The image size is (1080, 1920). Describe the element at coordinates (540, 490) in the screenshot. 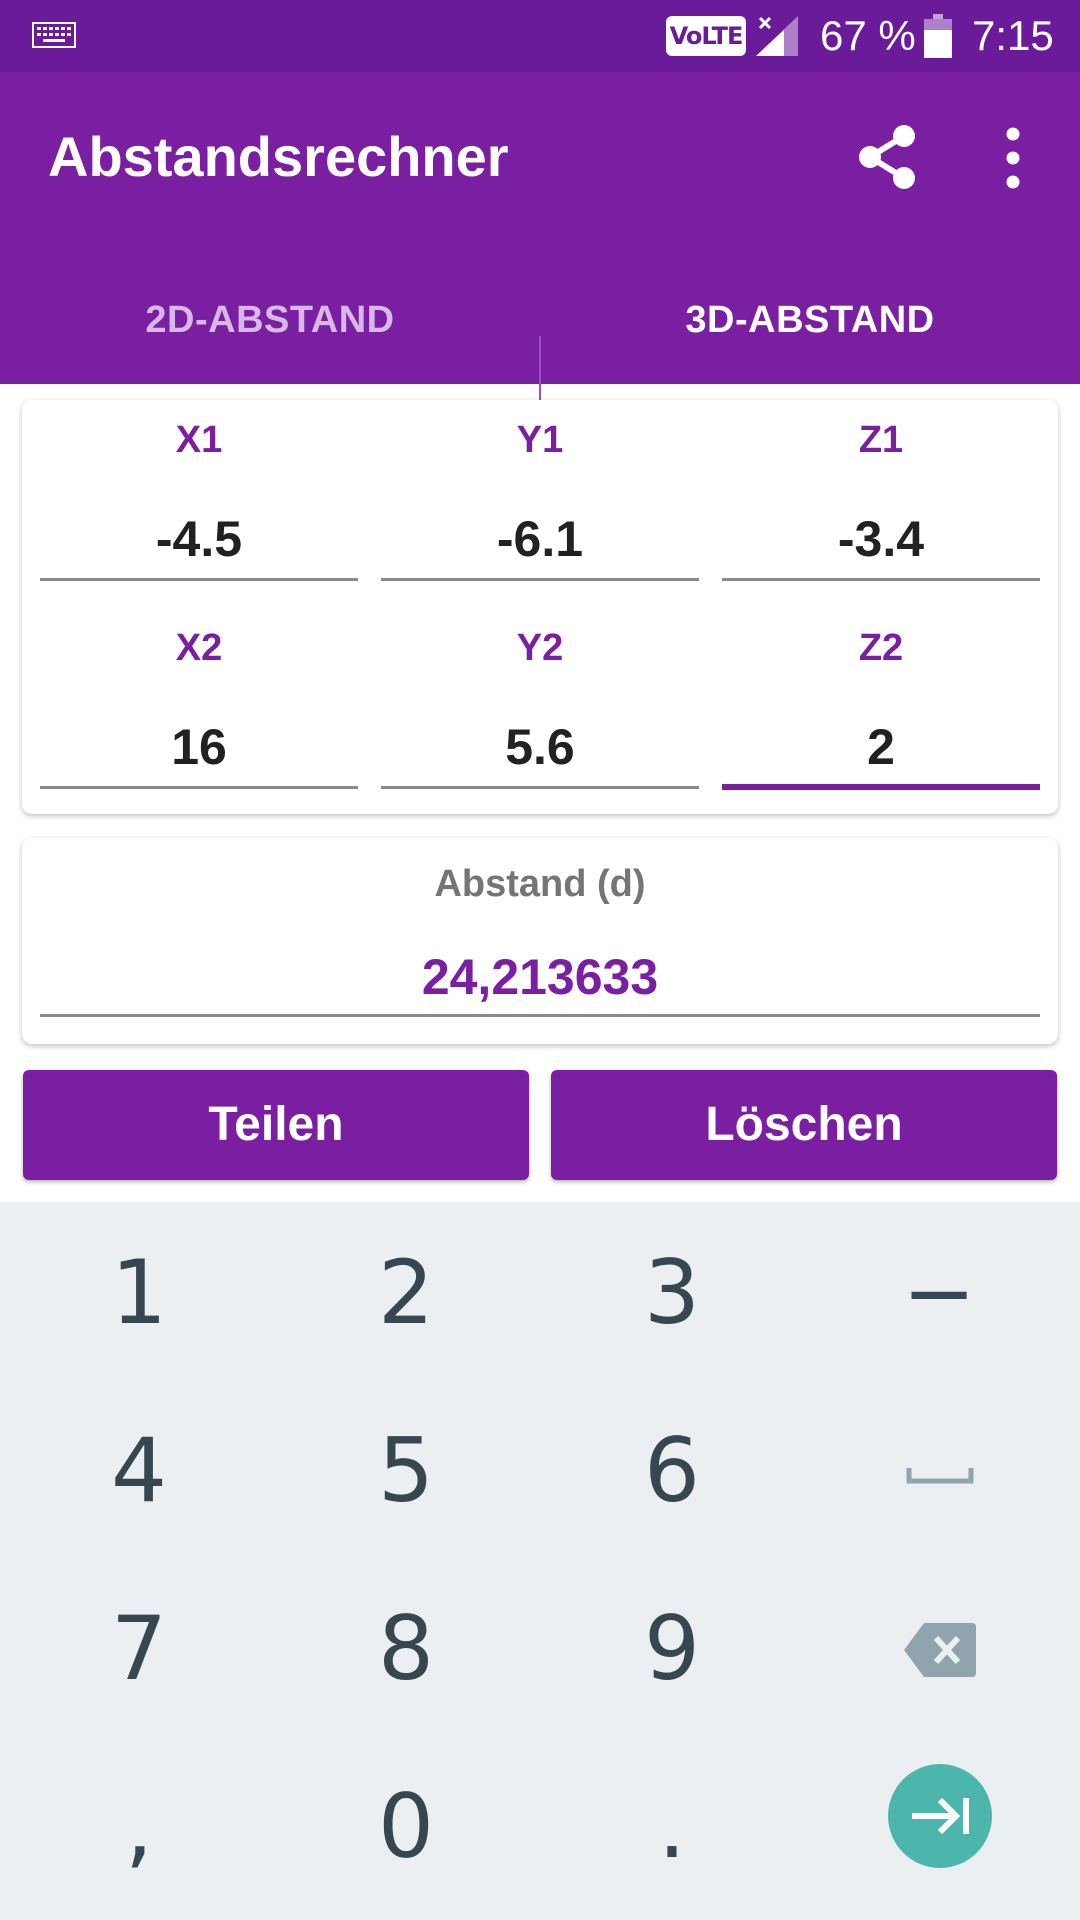

I see `y1-field: Y1 -6.1` at that location.